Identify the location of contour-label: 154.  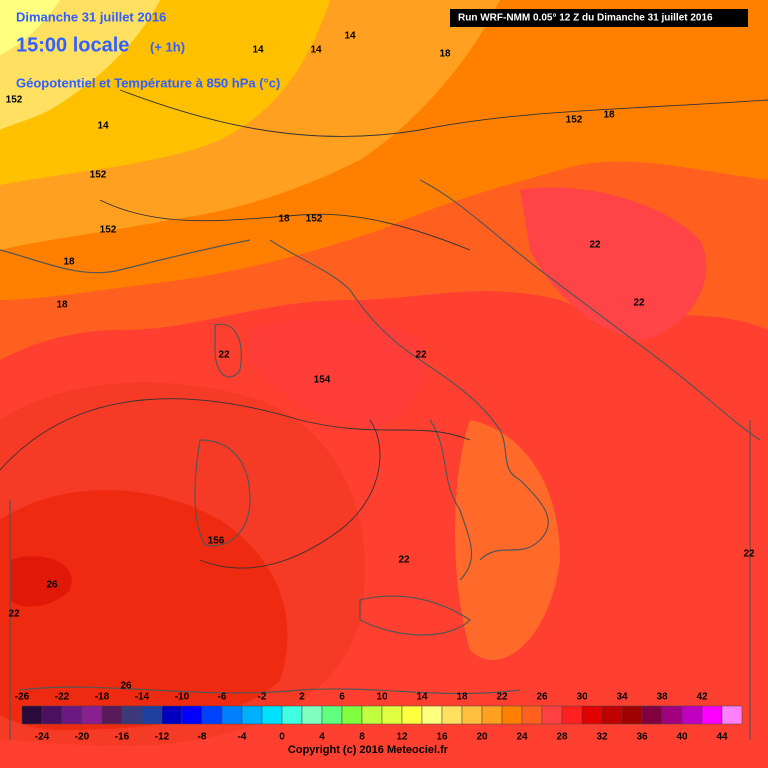
(322, 380).